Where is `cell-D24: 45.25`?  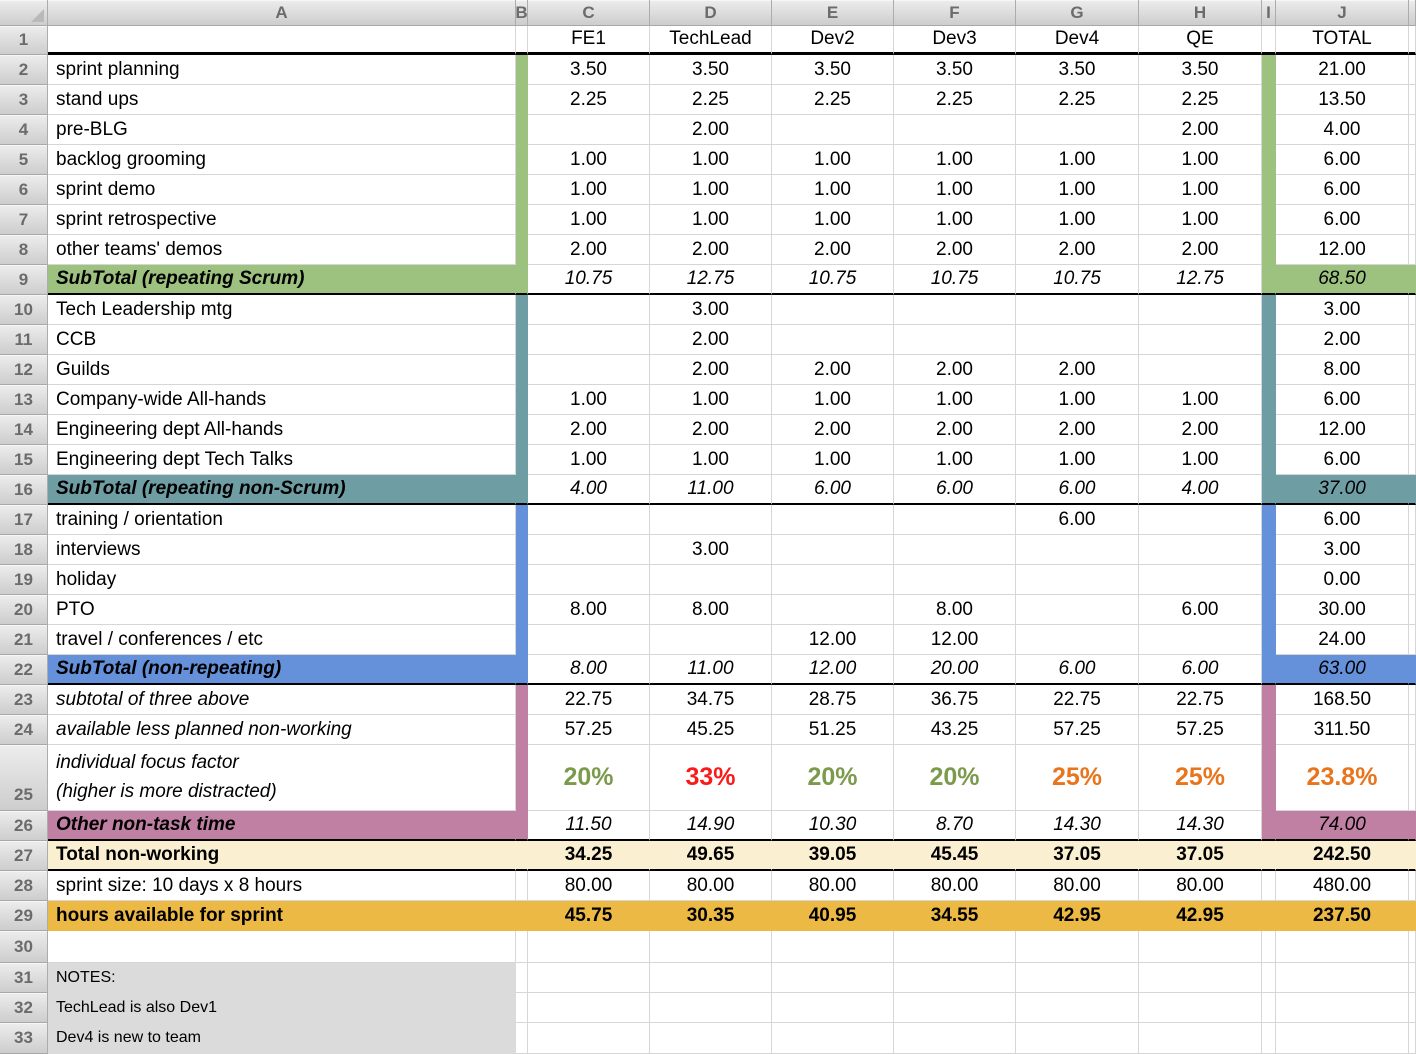
cell-D24: 45.25 is located at coordinates (711, 730).